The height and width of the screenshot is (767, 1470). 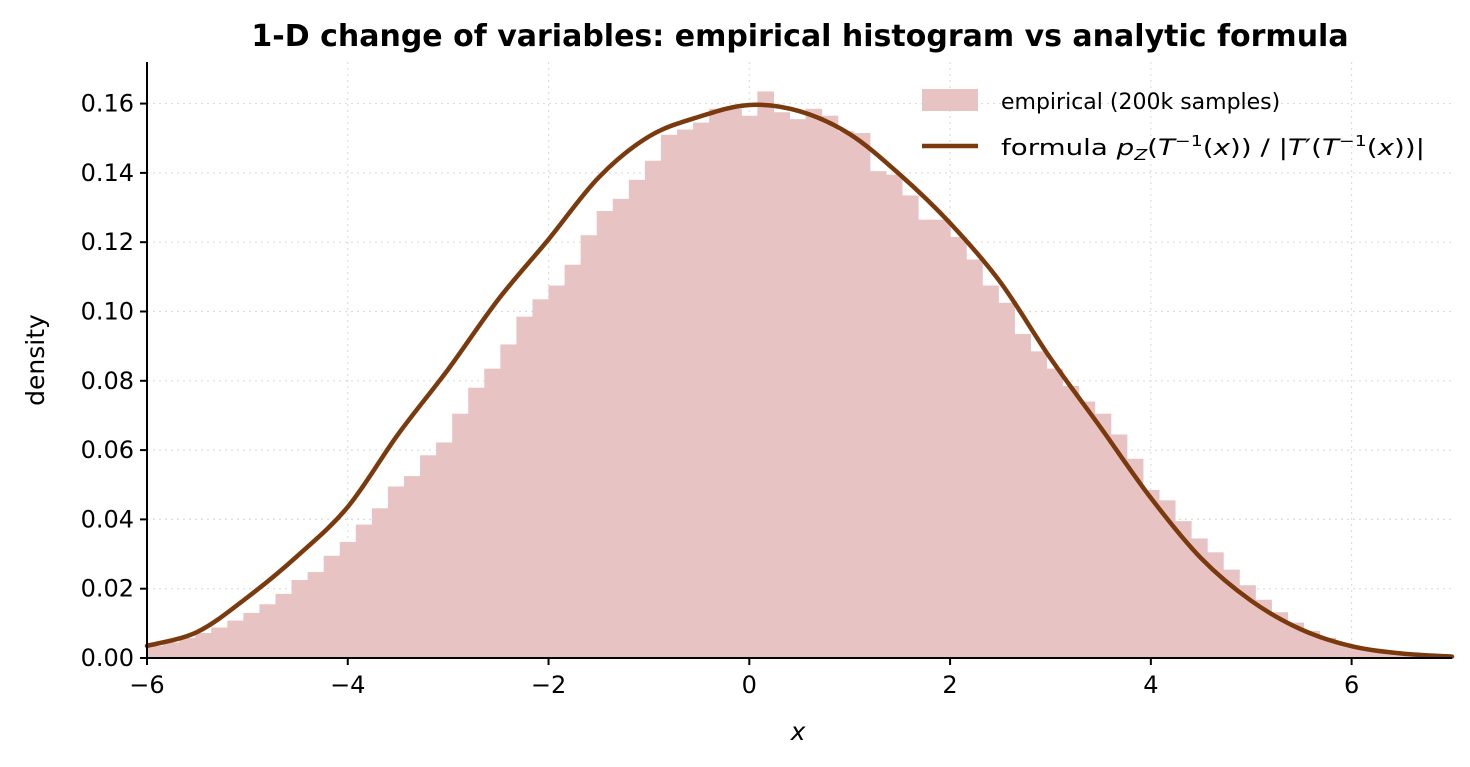 What do you see at coordinates (1351, 685) in the screenshot?
I see `x-tick-label: 6` at bounding box center [1351, 685].